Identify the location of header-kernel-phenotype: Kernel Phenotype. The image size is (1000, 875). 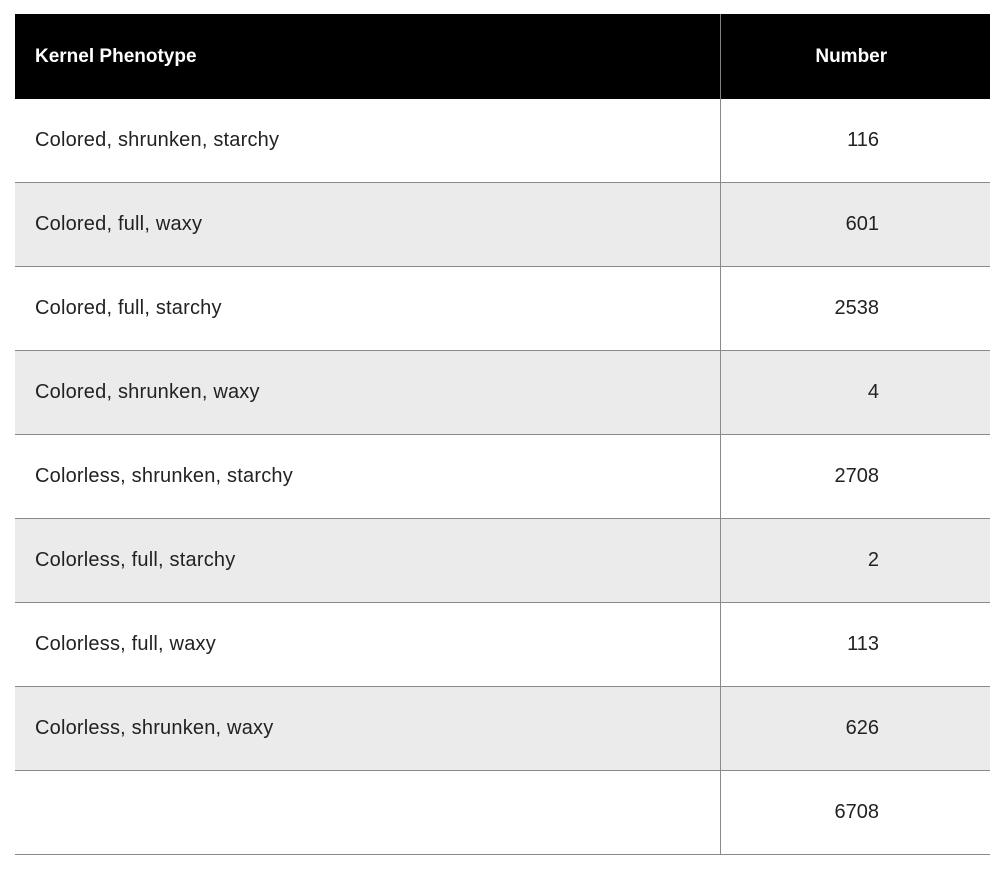
(368, 56).